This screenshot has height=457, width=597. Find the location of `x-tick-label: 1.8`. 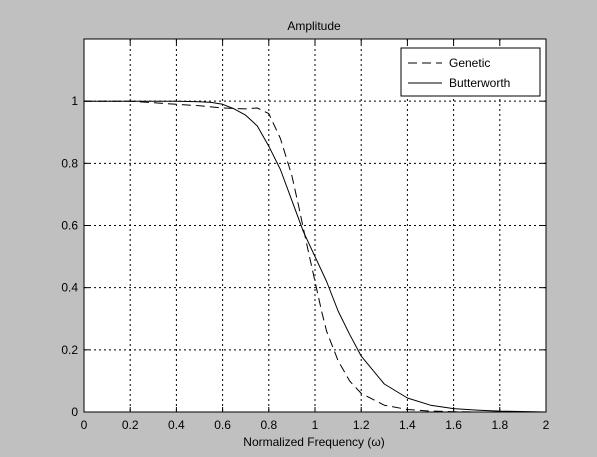

x-tick-label: 1.8 is located at coordinates (499, 425).